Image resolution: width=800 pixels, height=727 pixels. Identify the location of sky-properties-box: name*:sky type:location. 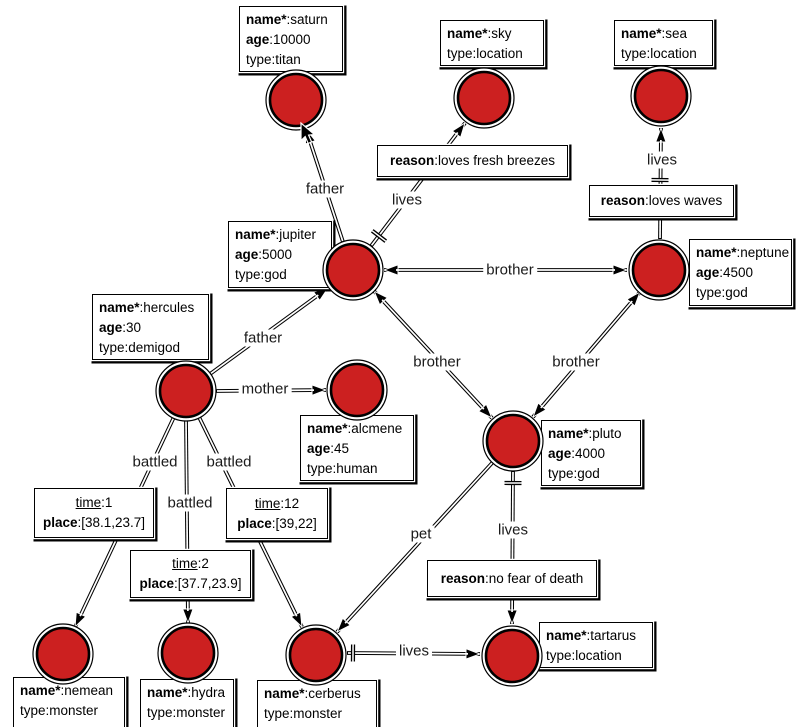
(492, 43).